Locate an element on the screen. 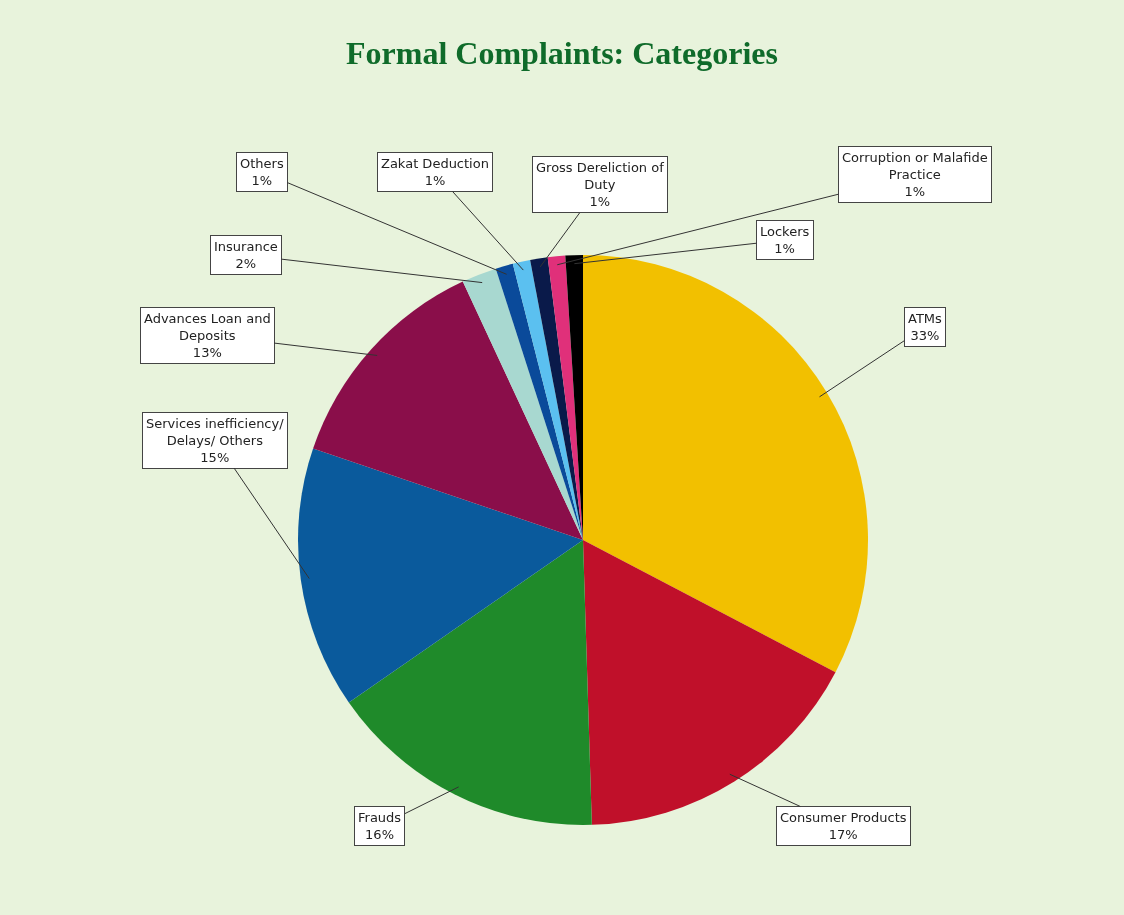 The image size is (1124, 915). slice-label: Zakat Deduction is located at coordinates (435, 163).